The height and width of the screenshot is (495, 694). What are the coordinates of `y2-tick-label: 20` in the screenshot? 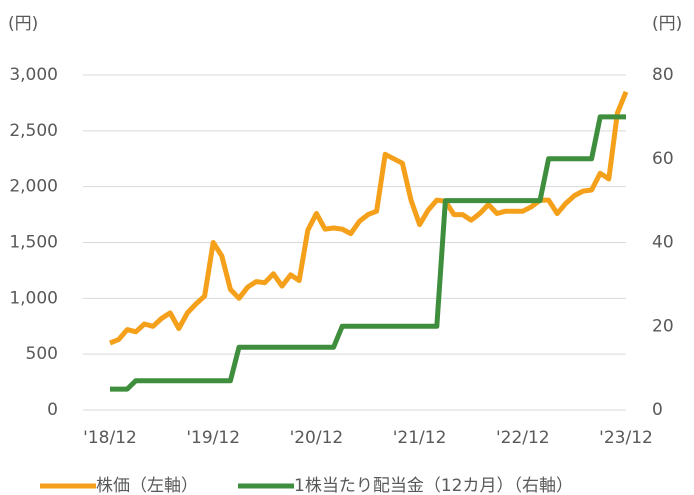 It's located at (663, 326).